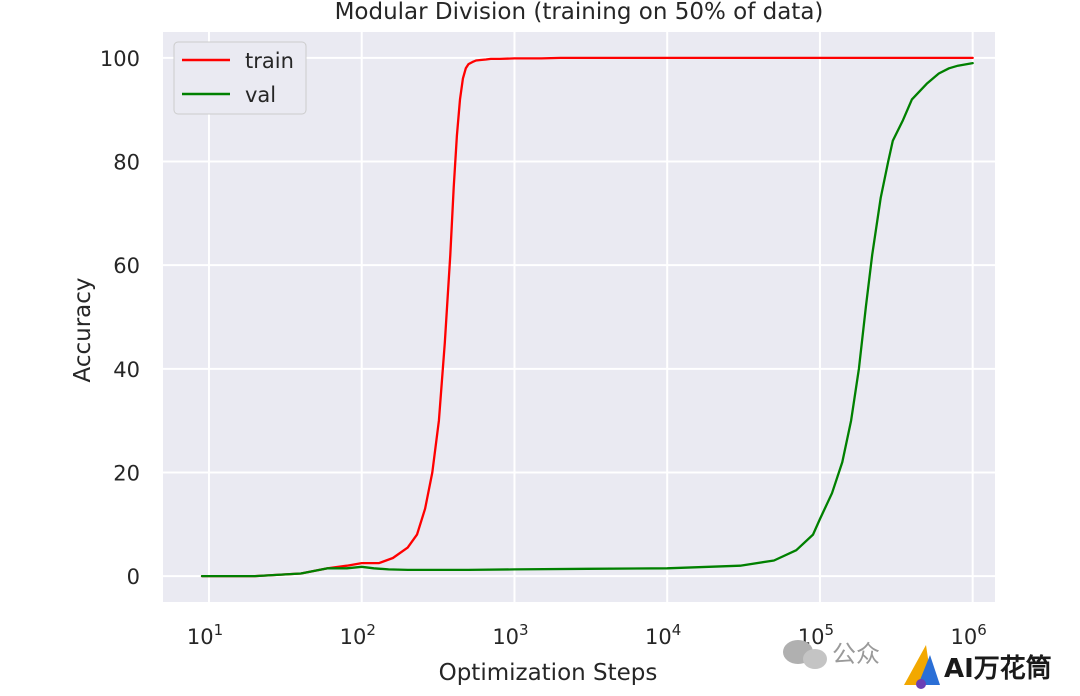  I want to click on x-tick-exponent: 1, so click(219, 630).